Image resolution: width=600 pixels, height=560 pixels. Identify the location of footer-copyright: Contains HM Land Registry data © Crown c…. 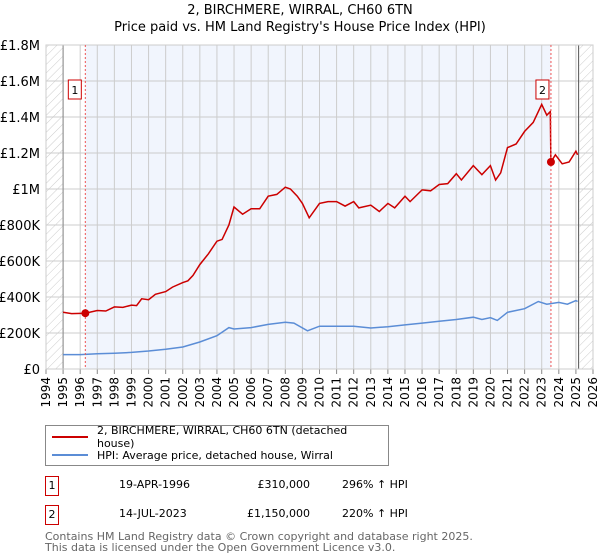
(259, 536).